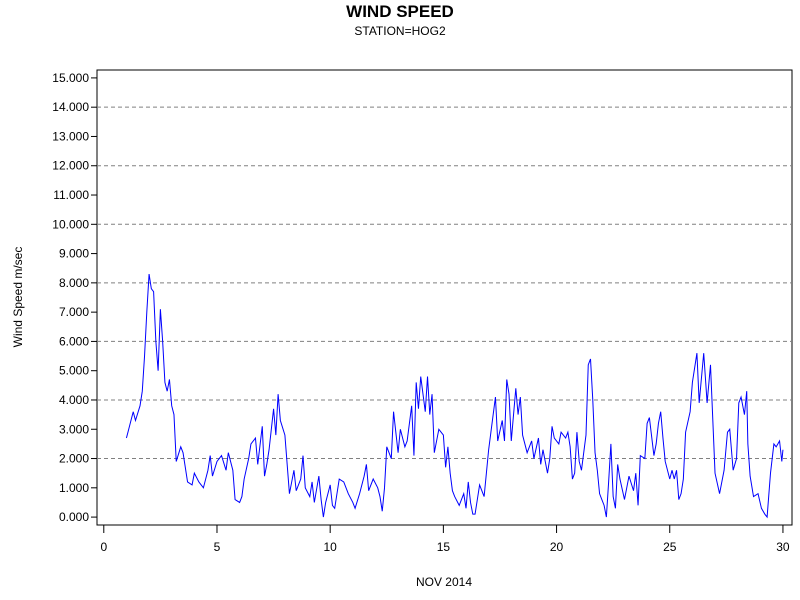 The image size is (800, 600). I want to click on x-tick-label: 30, so click(783, 547).